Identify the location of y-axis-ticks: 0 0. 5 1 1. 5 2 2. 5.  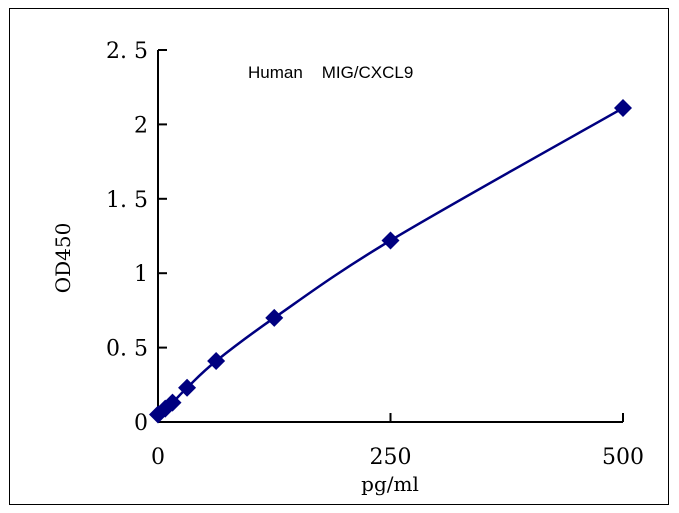
(136, 237).